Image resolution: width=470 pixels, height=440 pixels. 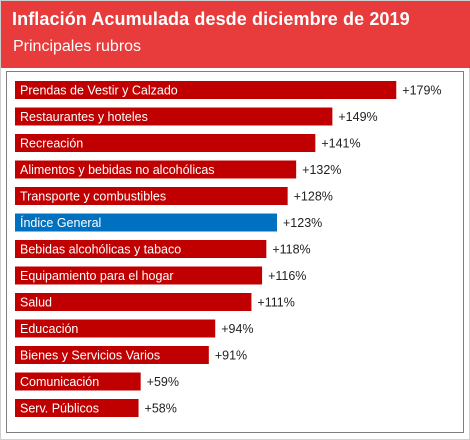 What do you see at coordinates (357, 117) in the screenshot?
I see `value-label-restaurantes-y-hoteles: +149%` at bounding box center [357, 117].